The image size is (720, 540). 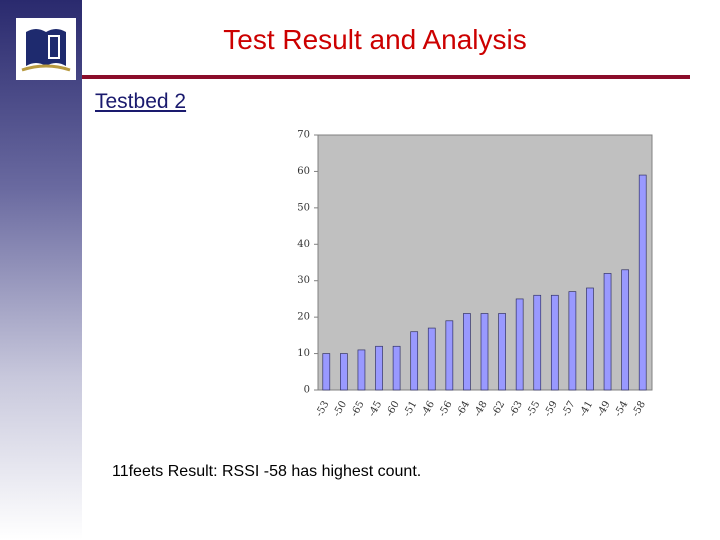 I want to click on logo, so click(x=46, y=49).